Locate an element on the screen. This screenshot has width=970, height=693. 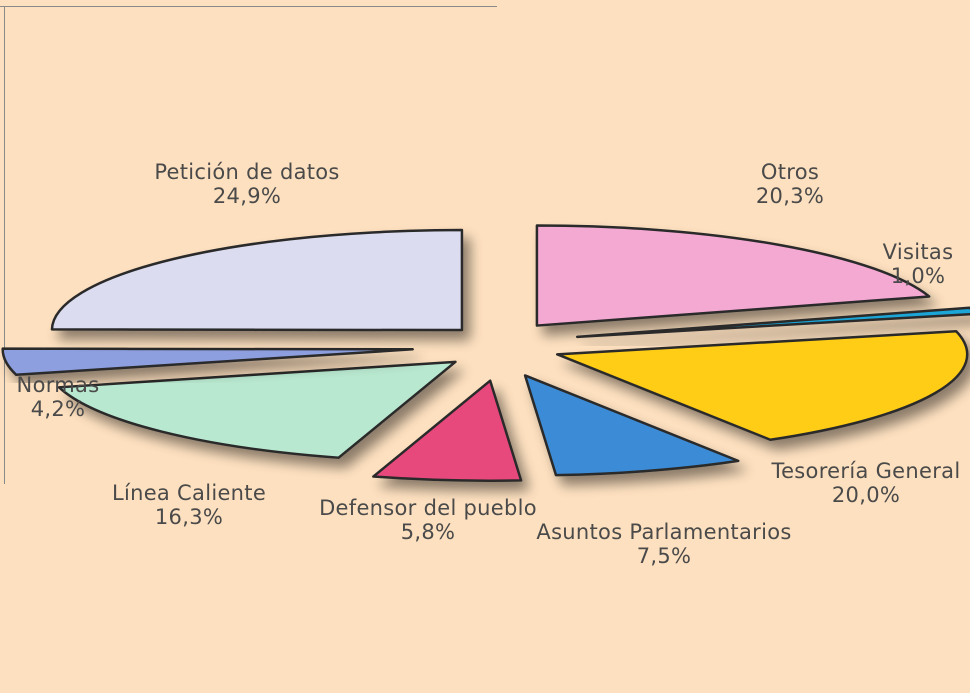
slice-label-linea-caliente: Línea Caliente 16,3% is located at coordinates (189, 505).